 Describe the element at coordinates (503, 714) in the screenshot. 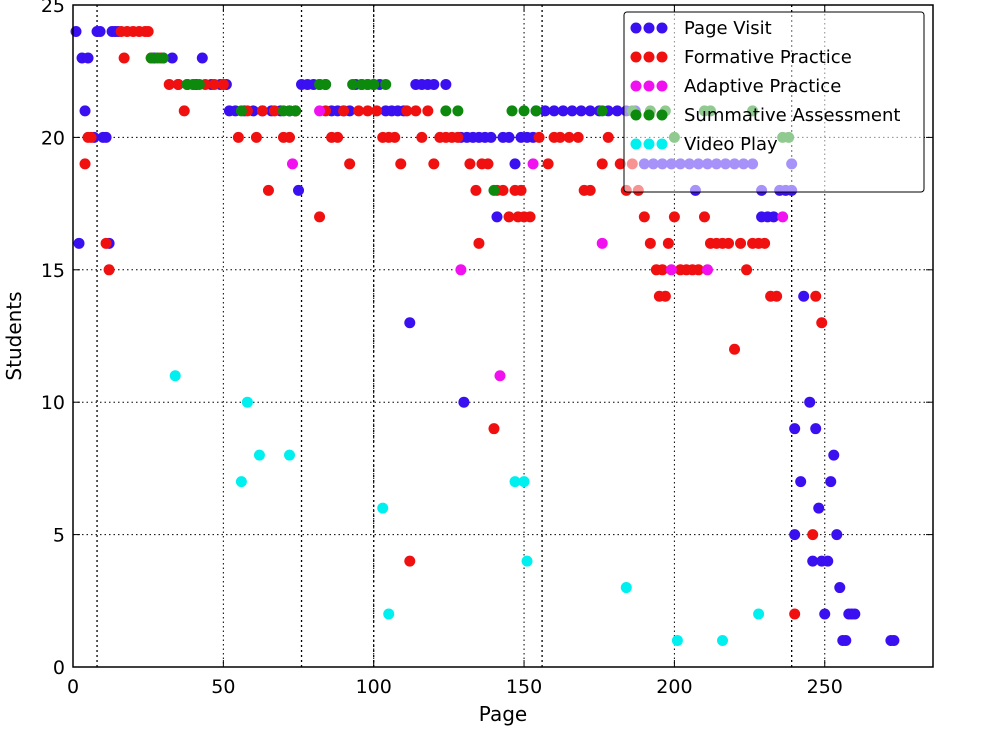

I see `x-axis-label: Page` at that location.